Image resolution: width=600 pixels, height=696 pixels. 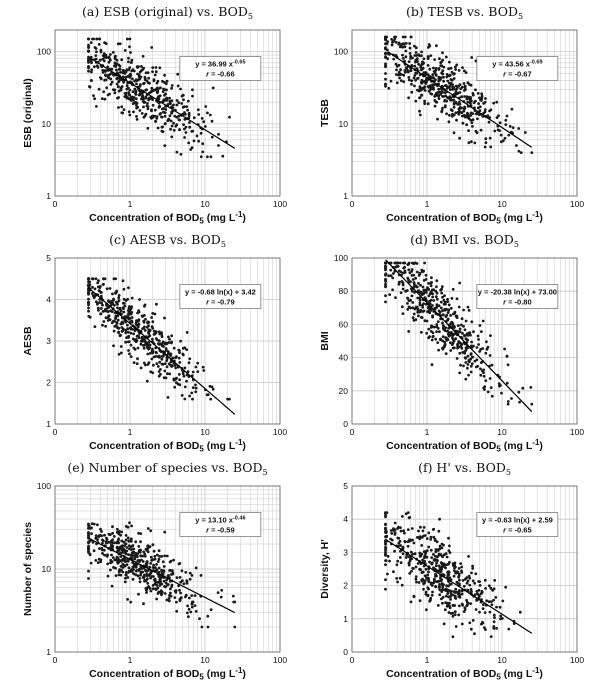 I want to click on fit-equation: y = 43.56 x-0.69, so click(x=517, y=64).